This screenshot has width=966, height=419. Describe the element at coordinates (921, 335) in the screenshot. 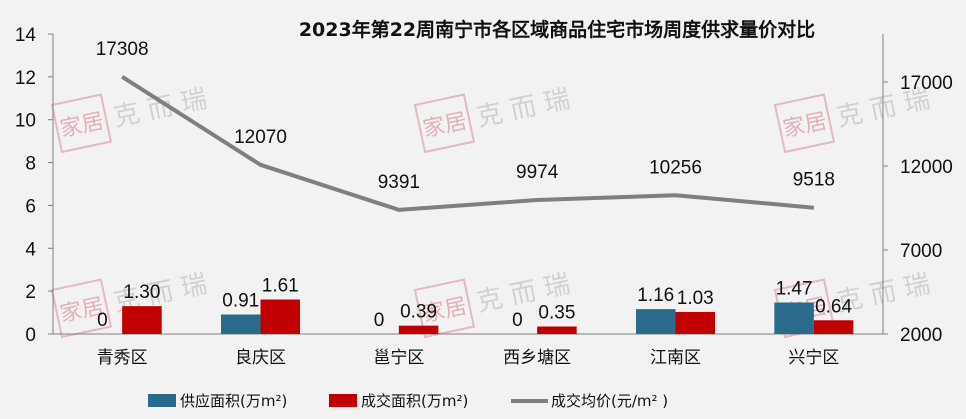

I see `right-axis-tick: 2000` at that location.